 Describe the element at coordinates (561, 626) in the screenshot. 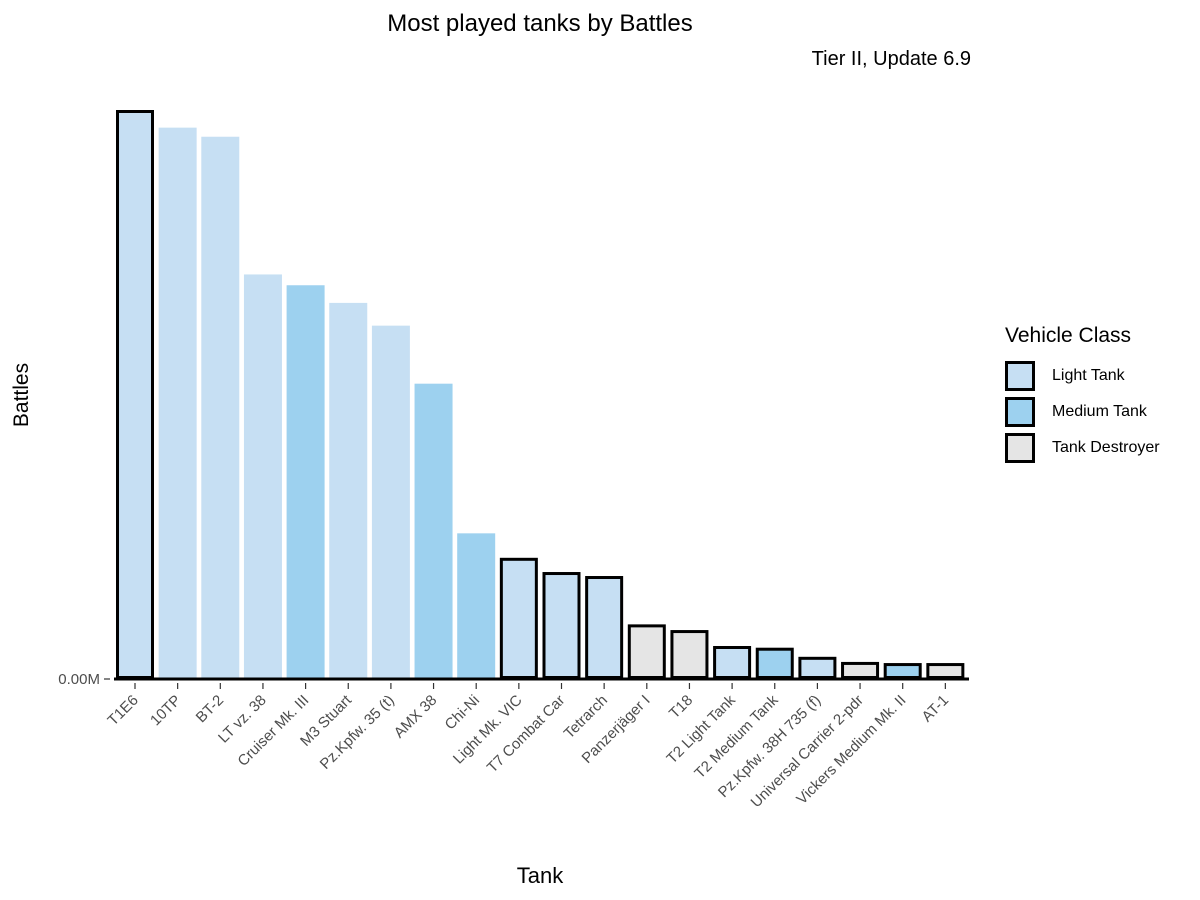

I see `bar-t7-combat-car` at that location.